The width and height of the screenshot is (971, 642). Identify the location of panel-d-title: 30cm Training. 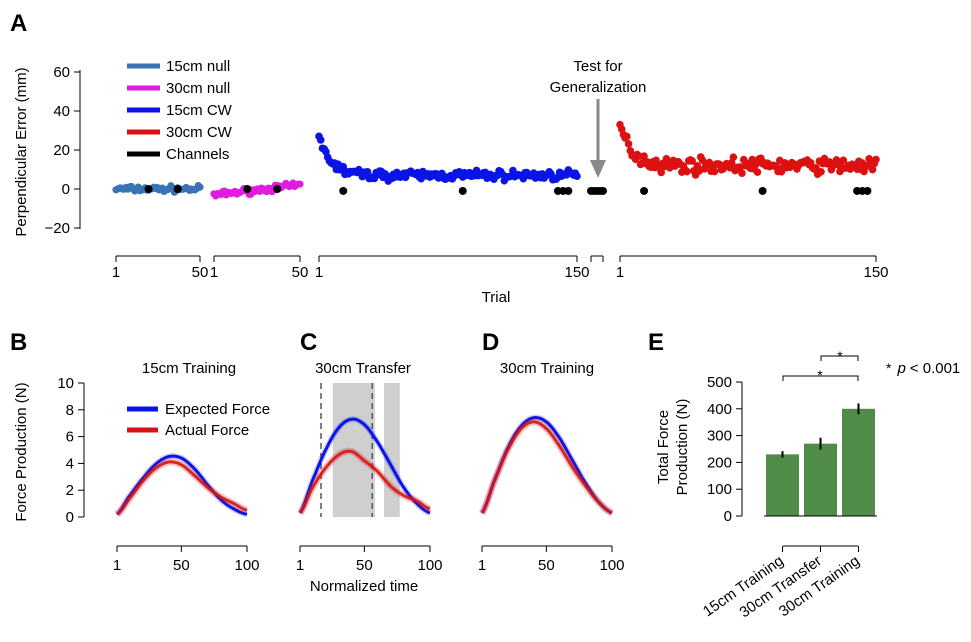
(547, 368).